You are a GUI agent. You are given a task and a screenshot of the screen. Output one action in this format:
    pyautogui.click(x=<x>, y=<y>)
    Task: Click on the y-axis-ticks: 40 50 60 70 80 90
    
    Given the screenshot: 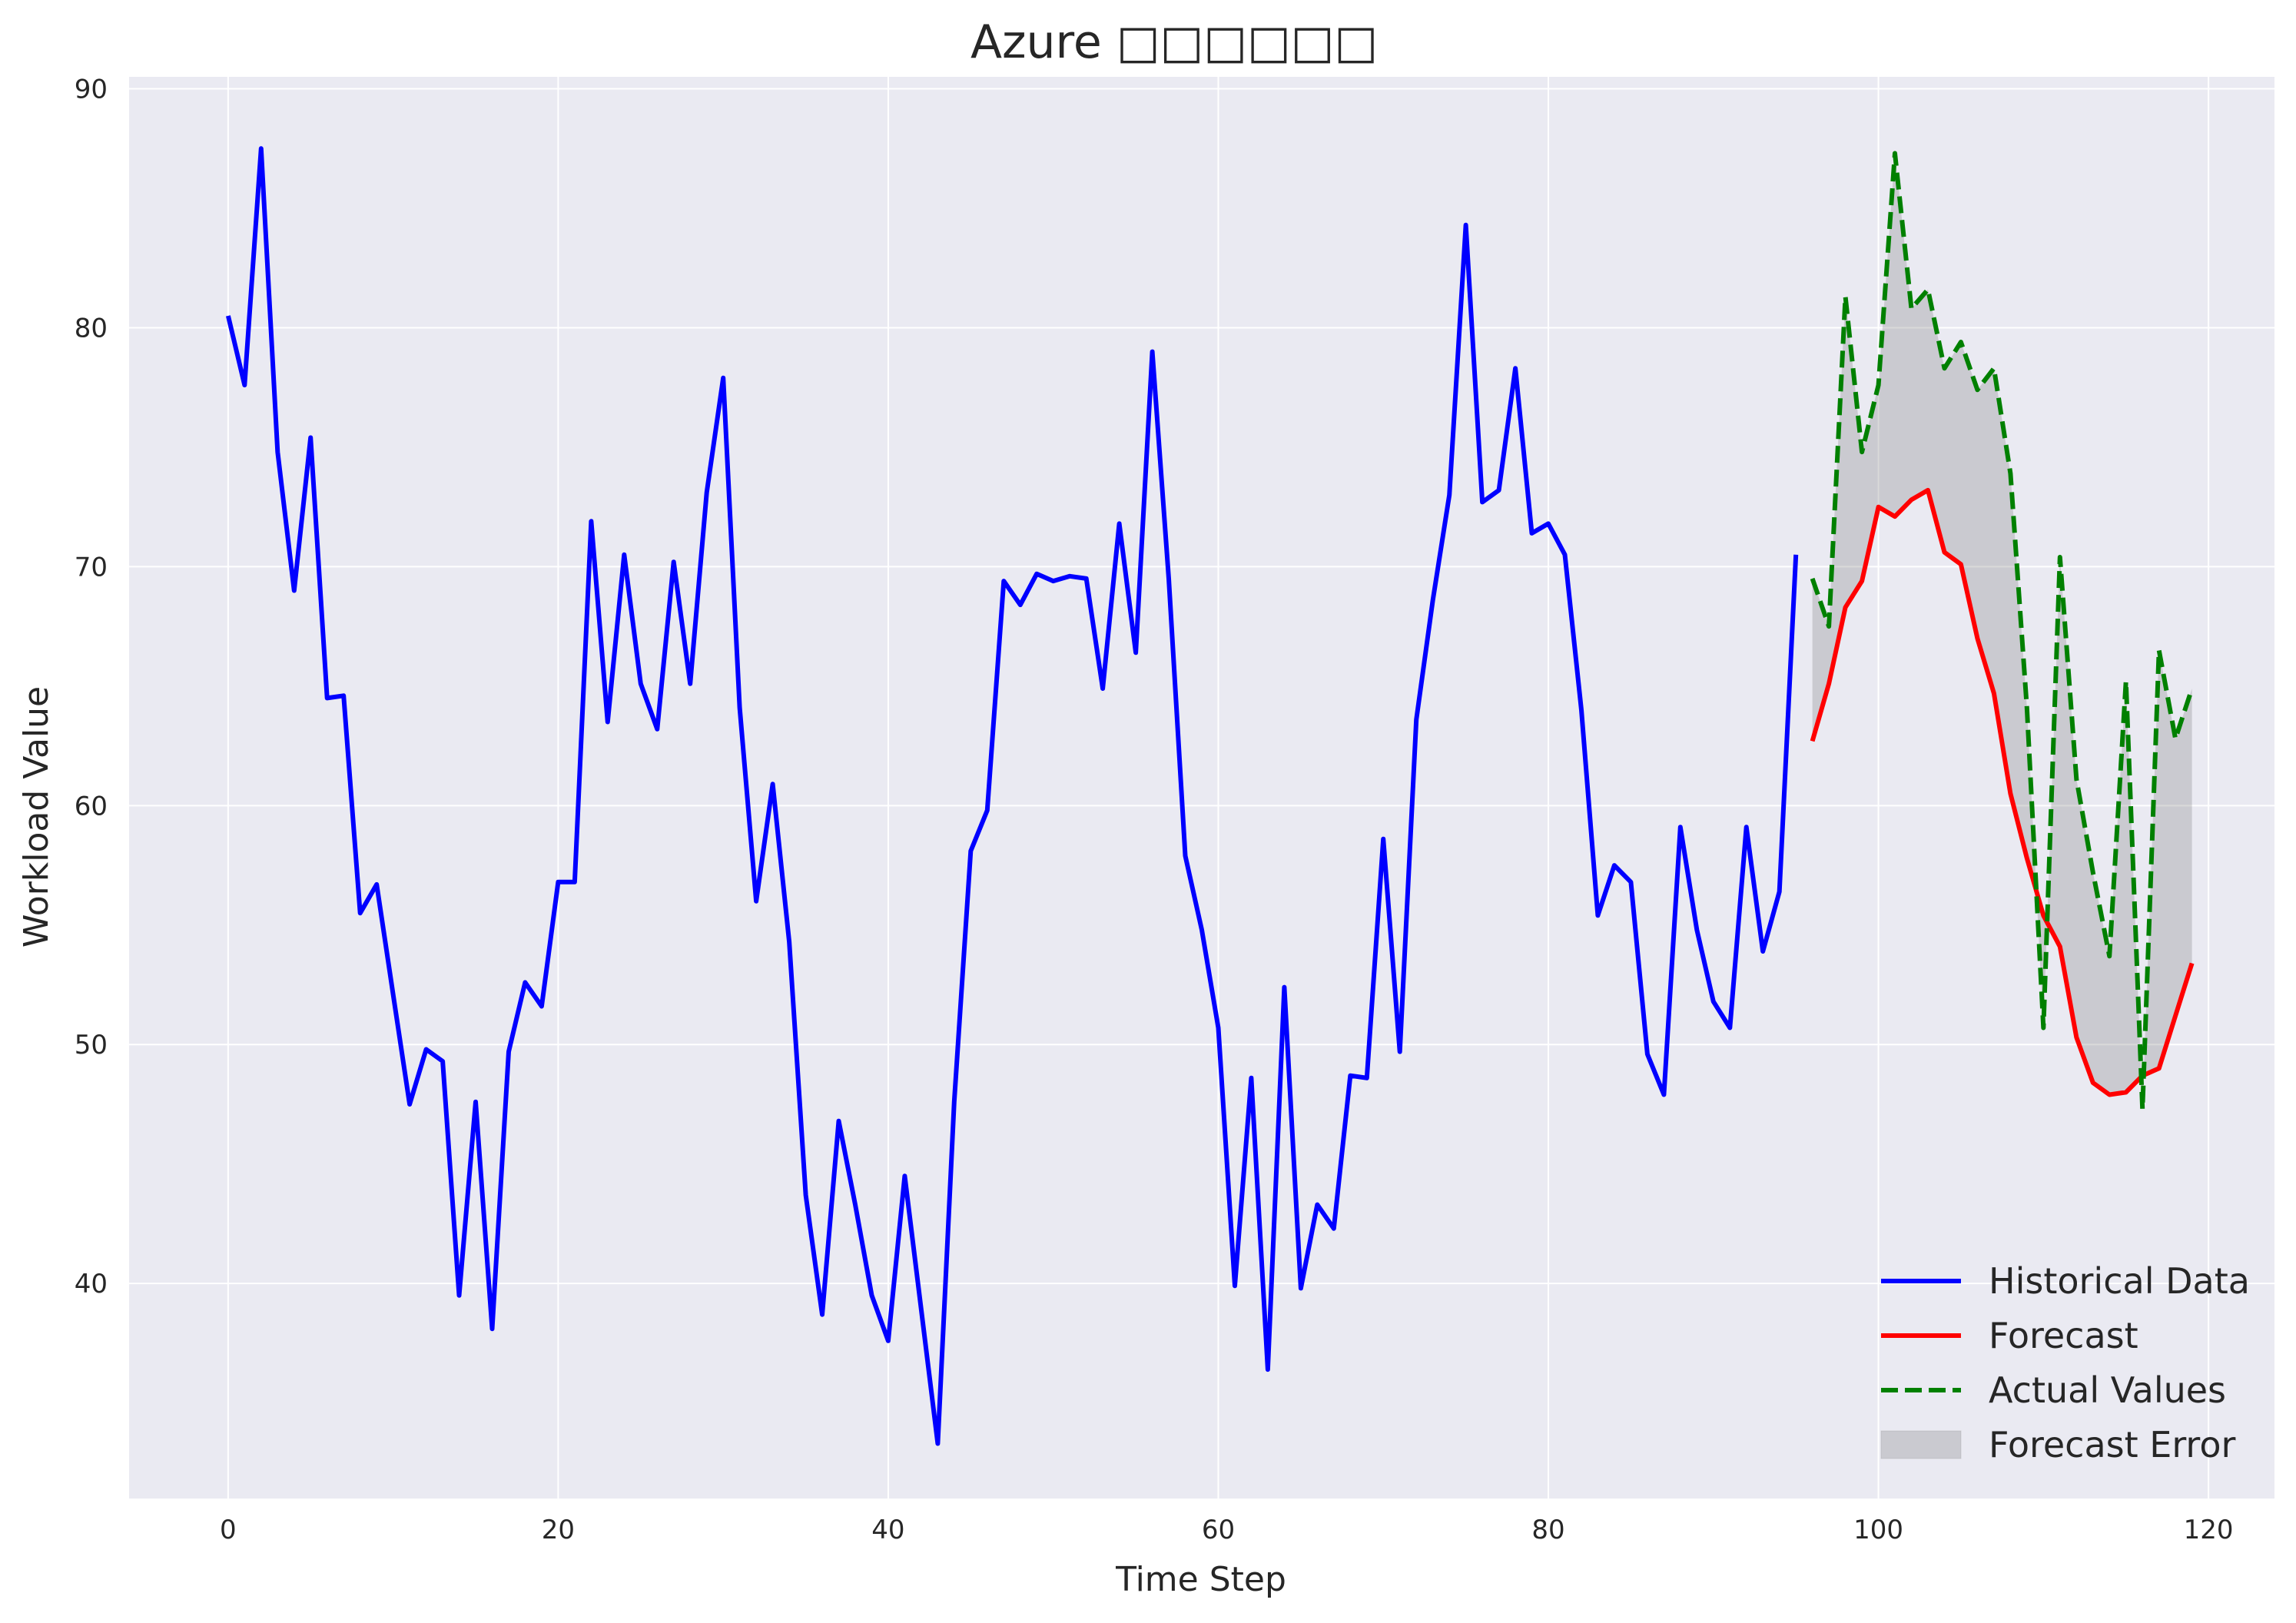 What is the action you would take?
    pyautogui.click(x=91, y=687)
    